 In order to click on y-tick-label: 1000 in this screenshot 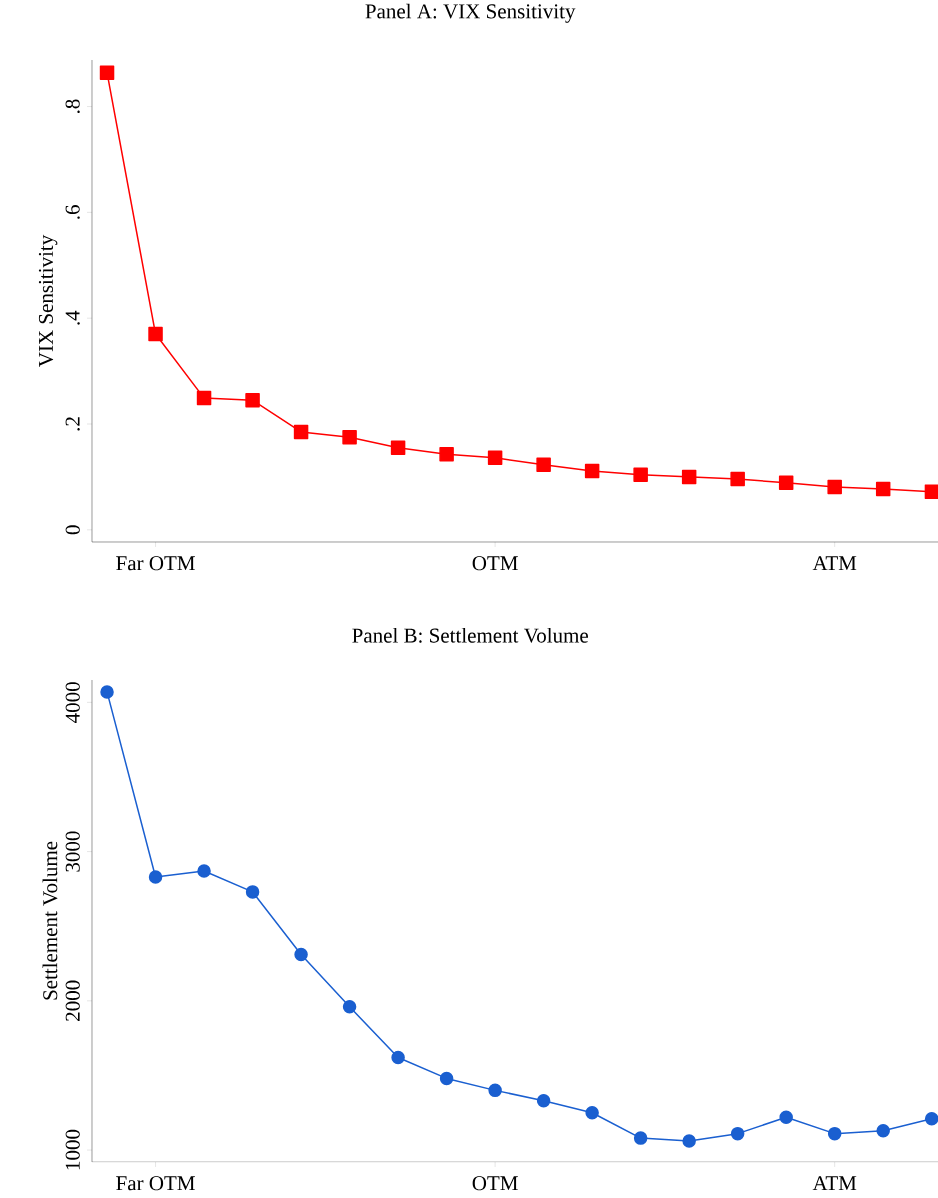, I will do `click(72, 1149)`.